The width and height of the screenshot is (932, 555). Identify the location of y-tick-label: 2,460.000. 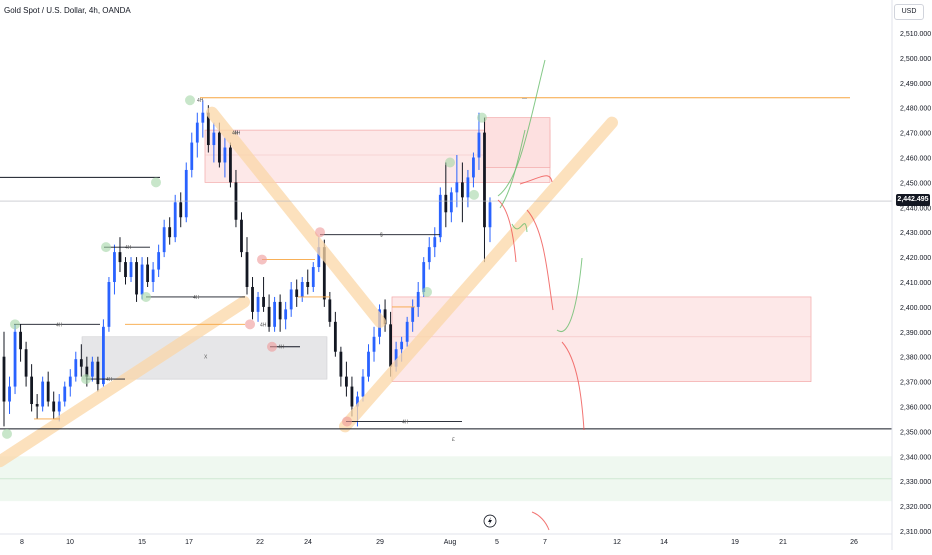
(915, 159).